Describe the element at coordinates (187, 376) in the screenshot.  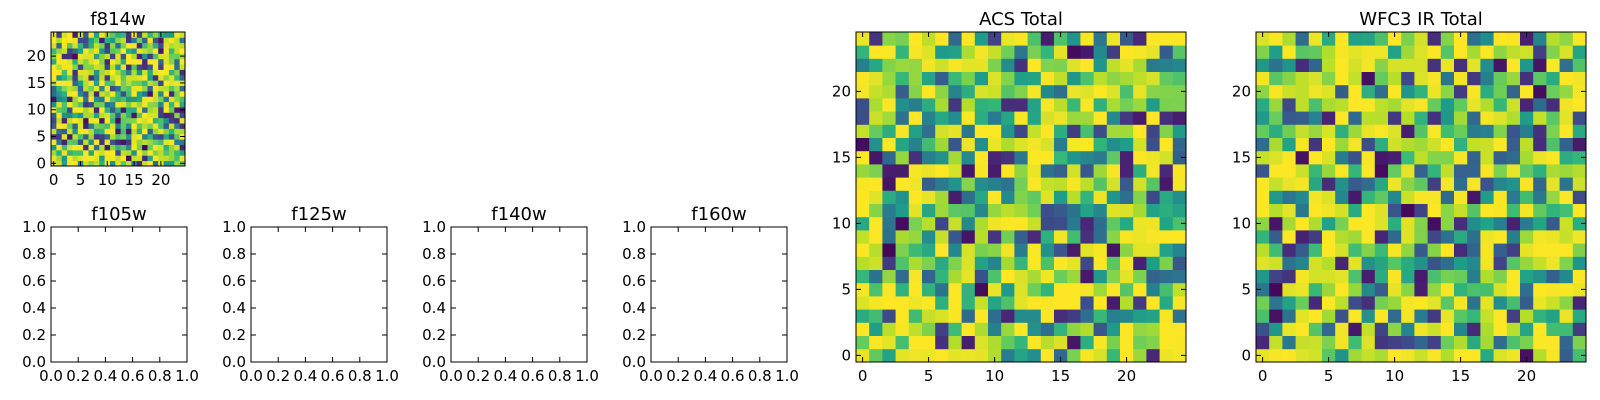
I see `x-tick-label: 1.0` at that location.